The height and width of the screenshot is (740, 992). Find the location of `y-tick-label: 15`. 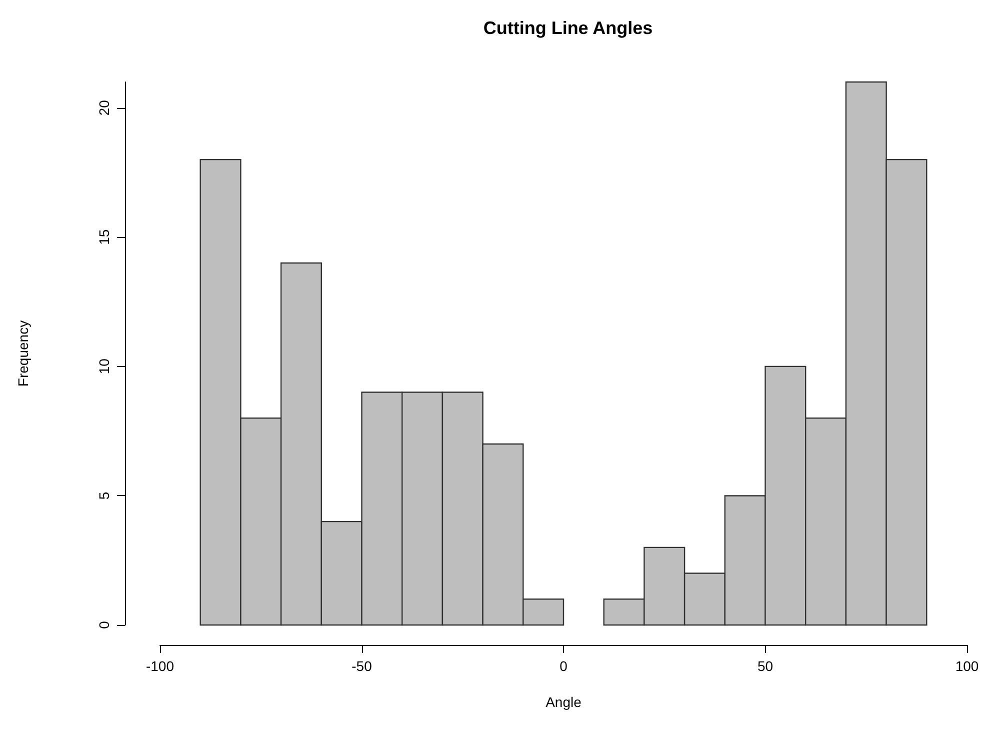

y-tick-label: 15 is located at coordinates (104, 237).